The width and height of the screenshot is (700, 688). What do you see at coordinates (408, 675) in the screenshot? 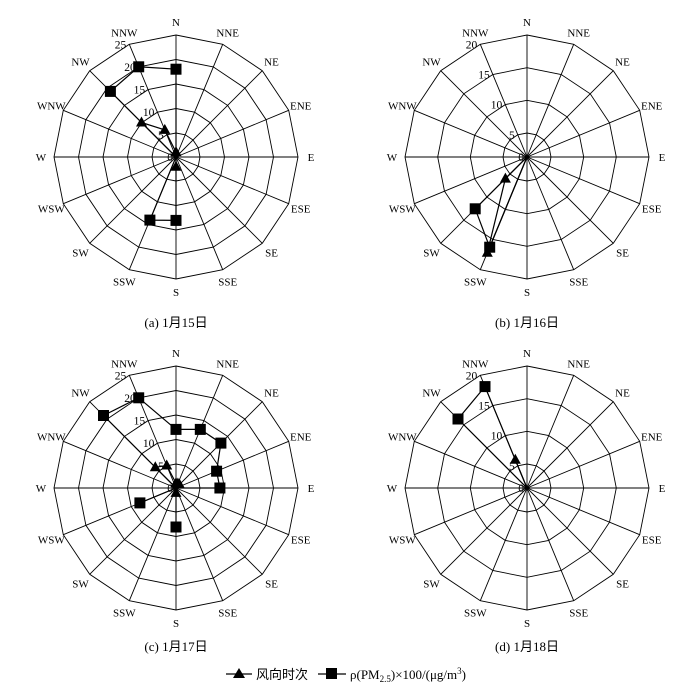
I see `legend-square-label: ρ(PM2.5)×100/(μg/m3)` at bounding box center [408, 675].